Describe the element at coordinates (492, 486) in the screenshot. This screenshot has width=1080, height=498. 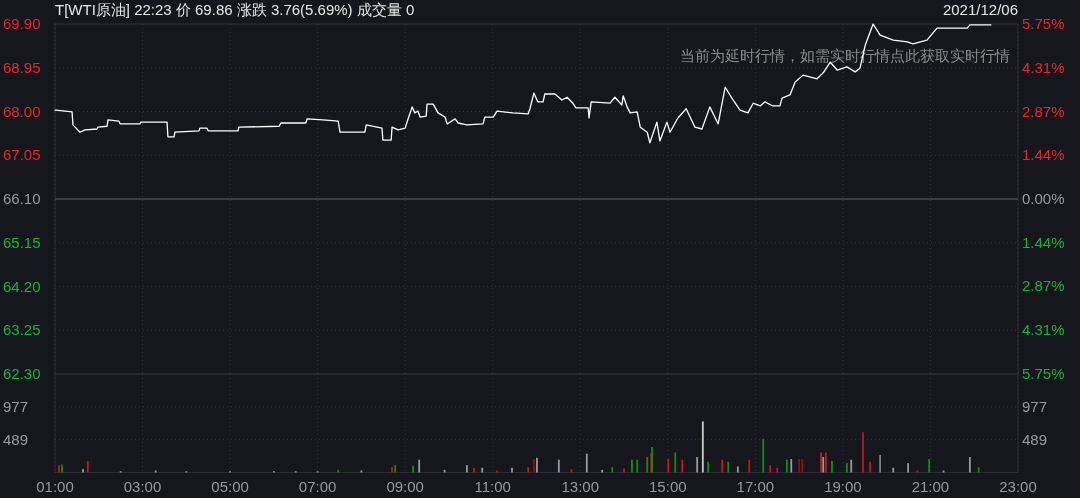
I see `x-tick-label: 11:00` at that location.